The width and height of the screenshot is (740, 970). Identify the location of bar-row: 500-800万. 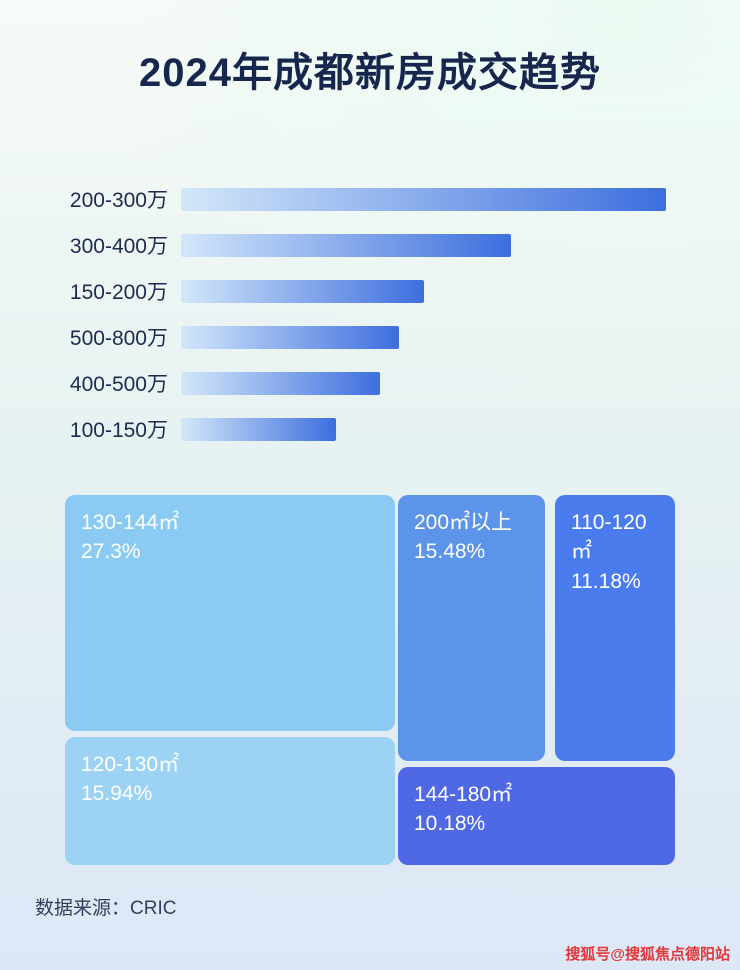
(370, 337).